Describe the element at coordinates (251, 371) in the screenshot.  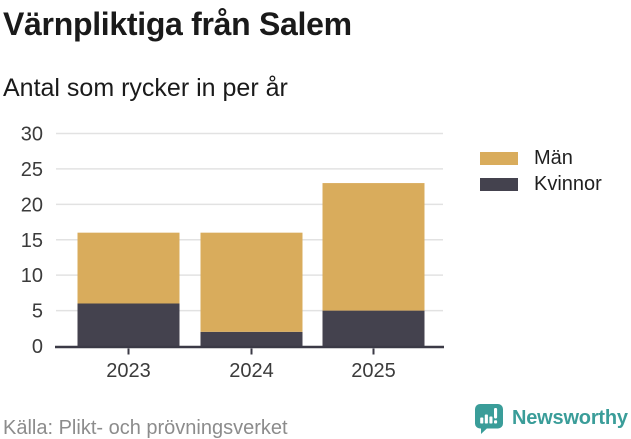
I see `x-axis-tick-label: 2024` at that location.